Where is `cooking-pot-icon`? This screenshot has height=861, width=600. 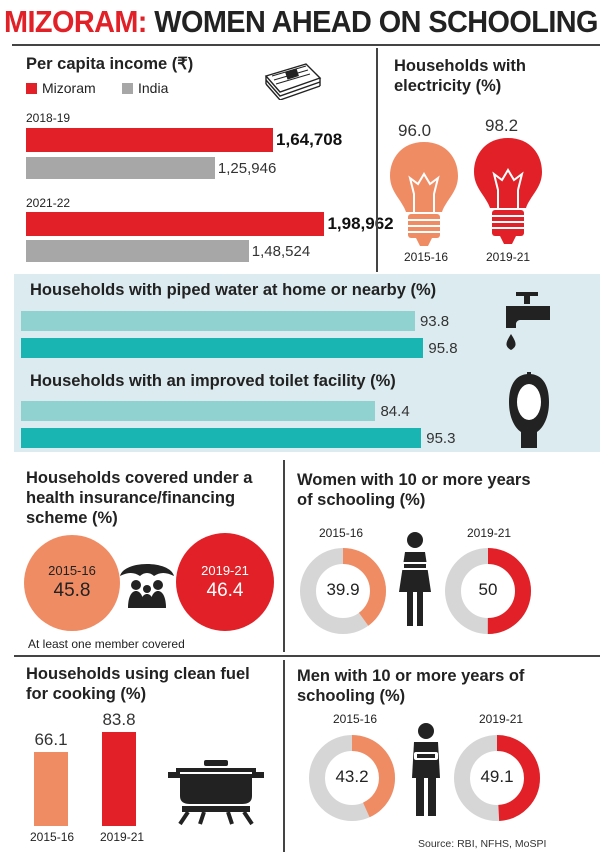 cooking-pot-icon is located at coordinates (216, 793).